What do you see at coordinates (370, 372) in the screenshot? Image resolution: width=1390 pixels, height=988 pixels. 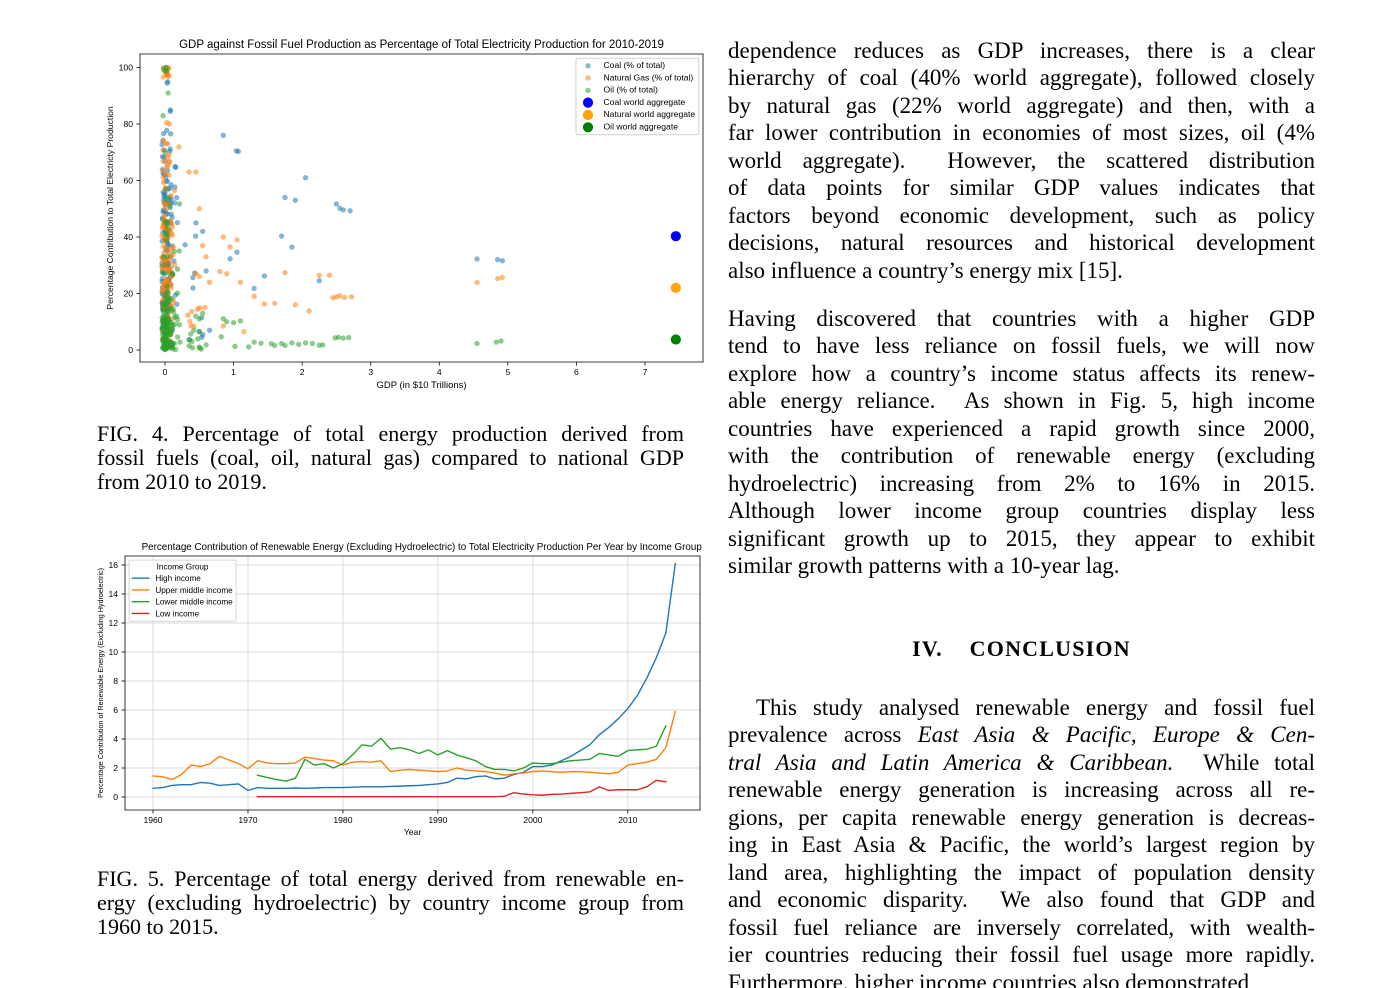 I see `svg-text: 3` at bounding box center [370, 372].